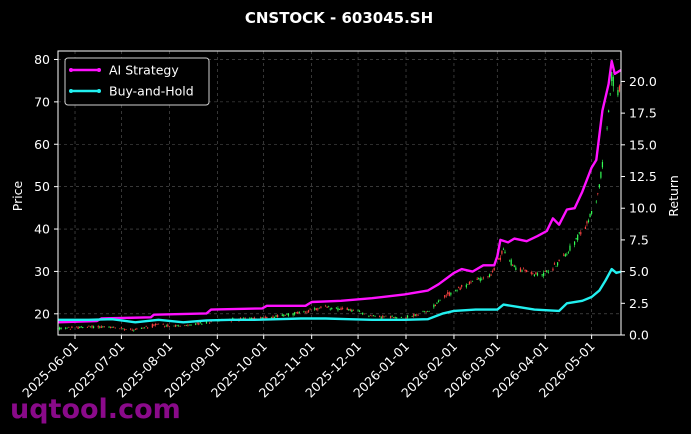 The image size is (691, 434). Describe the element at coordinates (99, 91) in the screenshot. I see `legend-marker-buy-and-hold` at that location.